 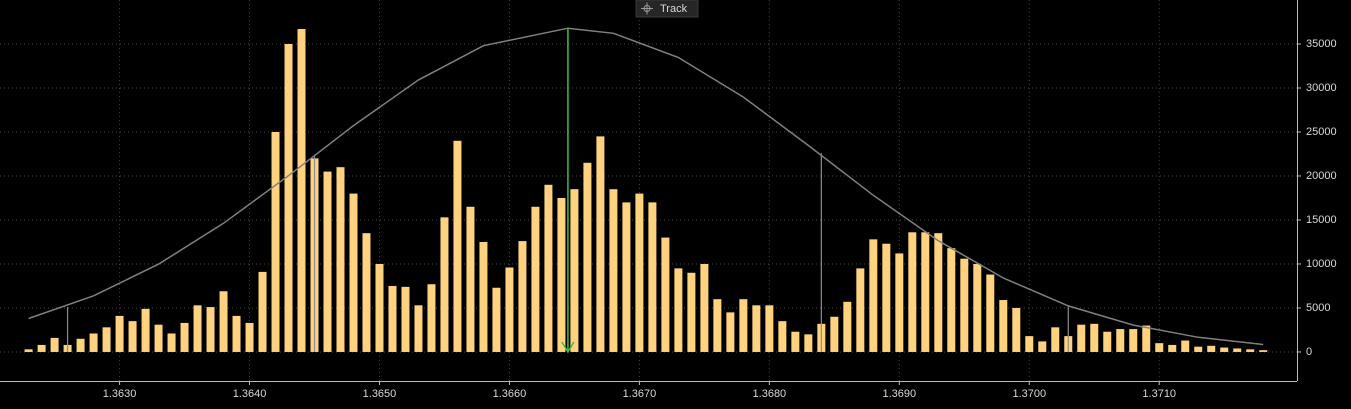 What do you see at coordinates (647, 8) in the screenshot?
I see `crosshair-icon` at bounding box center [647, 8].